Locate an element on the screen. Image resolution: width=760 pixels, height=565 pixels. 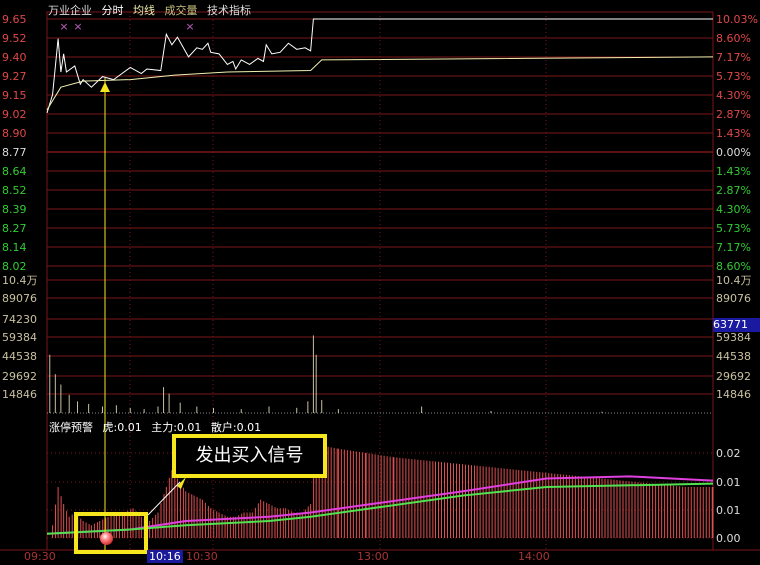
price-tick: 9.40 is located at coordinates (14, 57).